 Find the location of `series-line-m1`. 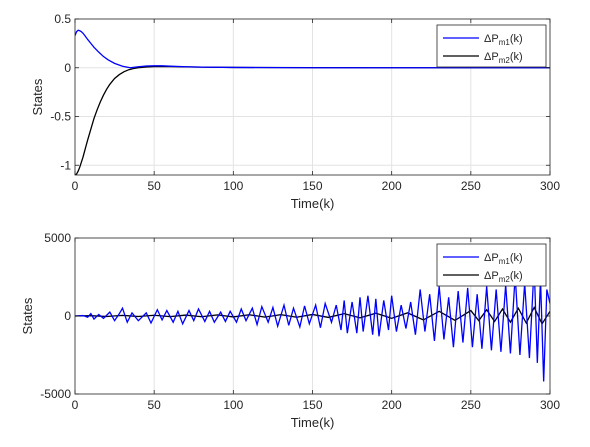

series-line-m1 is located at coordinates (312, 49).